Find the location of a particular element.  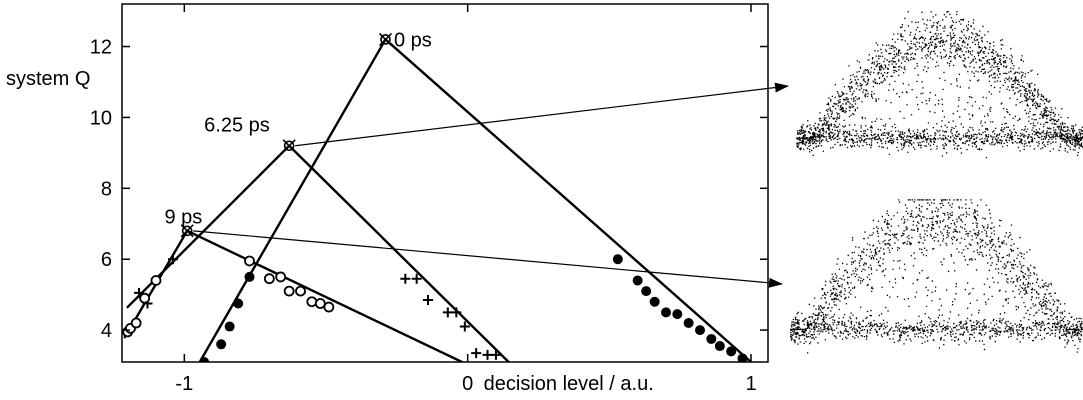

y-axis-label: system Q is located at coordinates (48, 79).